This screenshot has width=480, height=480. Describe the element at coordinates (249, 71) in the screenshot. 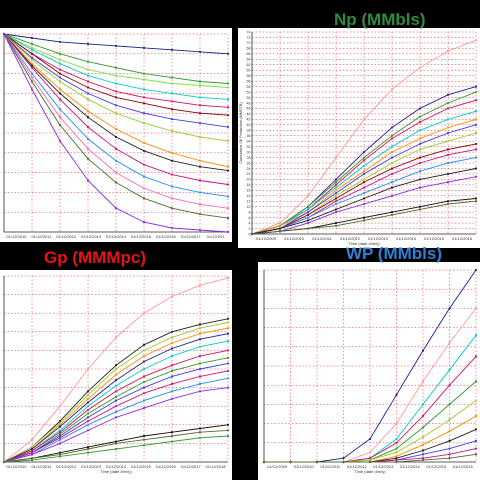

I see `np-y-tick-label: 60` at that location.